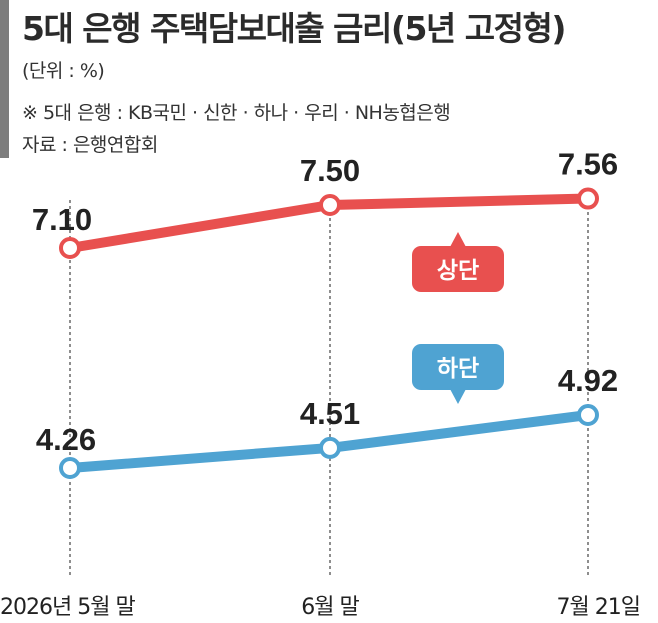 This screenshot has width=658, height=623. I want to click on data-label-2-1: 4.26, so click(66, 439).